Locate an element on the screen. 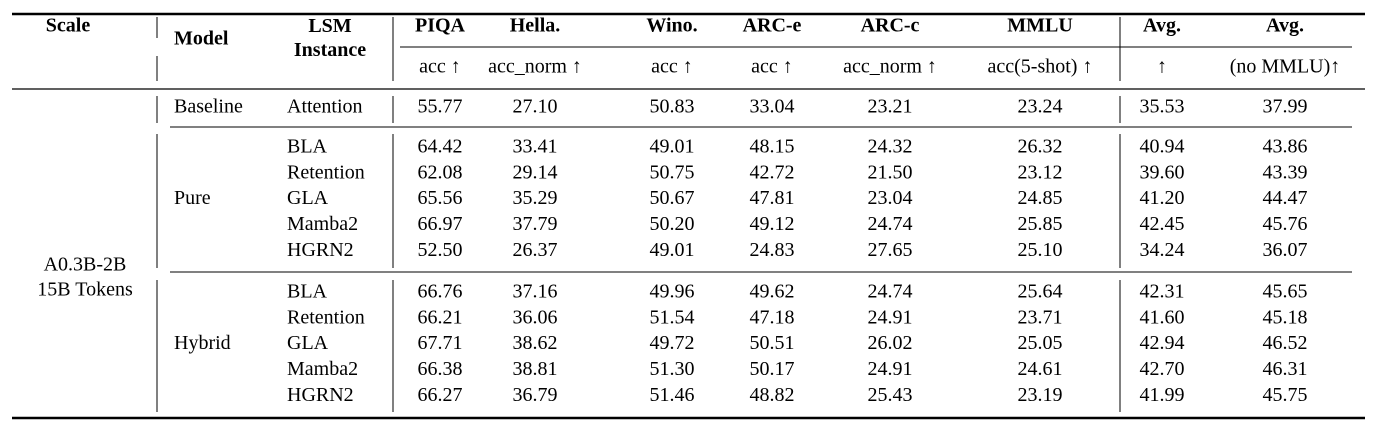  cell-value: 23.04 is located at coordinates (890, 198).